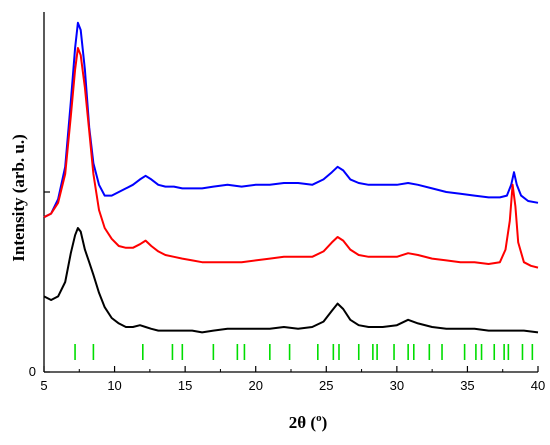  What do you see at coordinates (114, 385) in the screenshot?
I see `x-tick-label-1: 10` at bounding box center [114, 385].